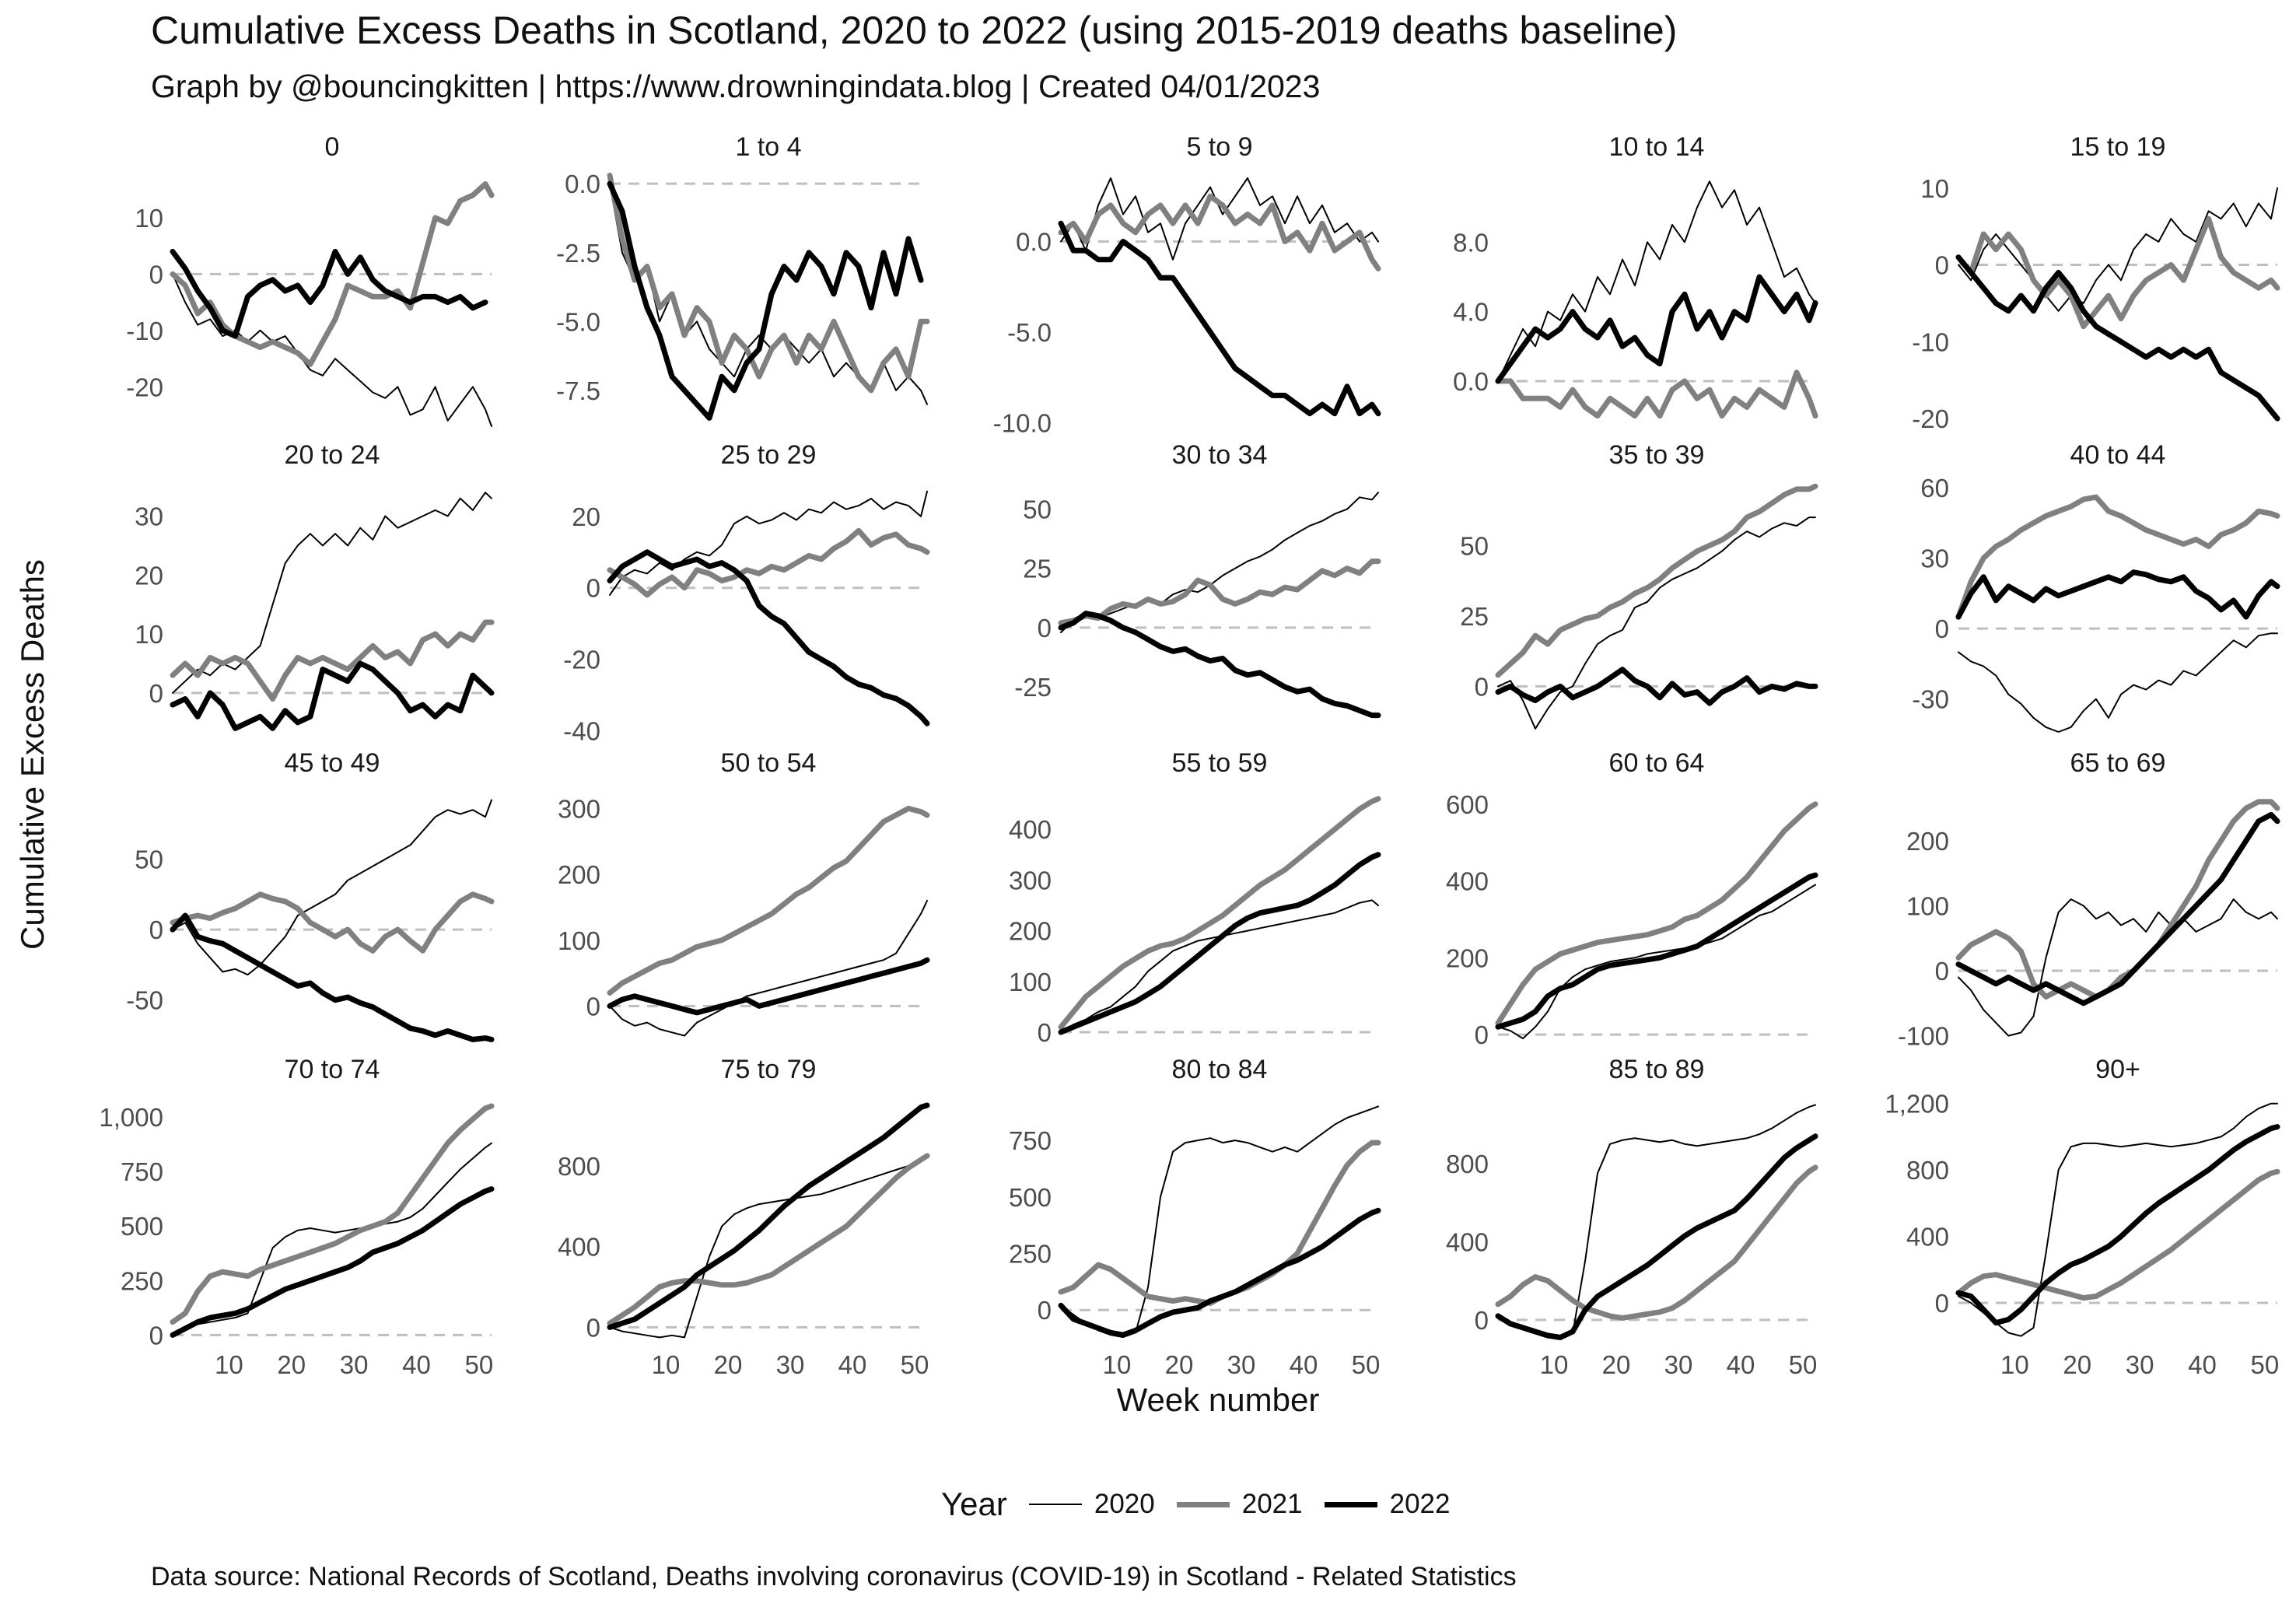 The height and width of the screenshot is (1607, 2296). What do you see at coordinates (145, 331) in the screenshot?
I see `y-tick-label: -10` at bounding box center [145, 331].